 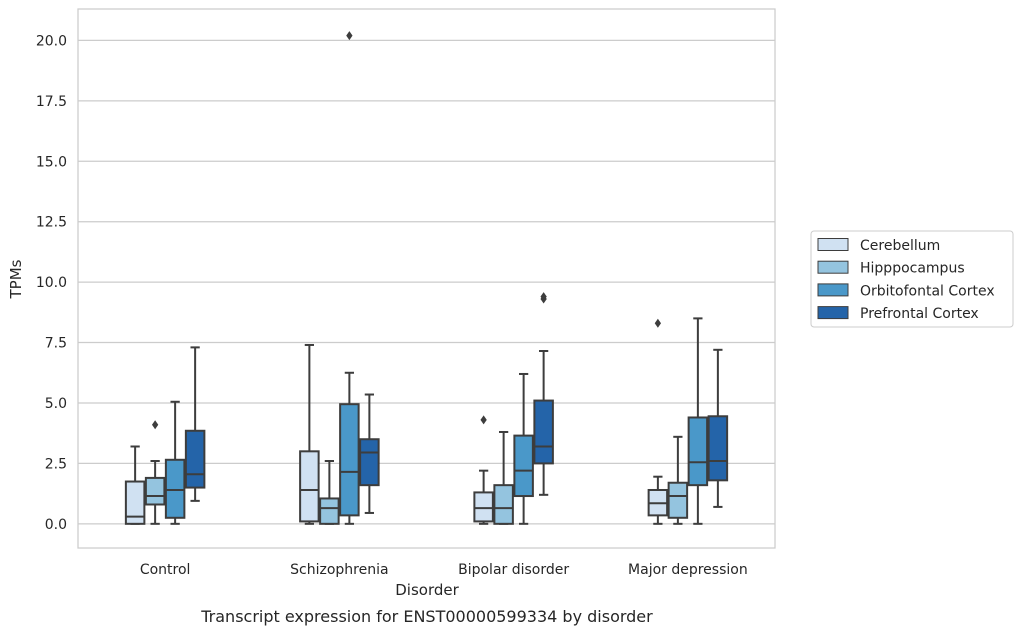 What do you see at coordinates (51, 102) in the screenshot?
I see `y-tick-label: 17.5` at bounding box center [51, 102].